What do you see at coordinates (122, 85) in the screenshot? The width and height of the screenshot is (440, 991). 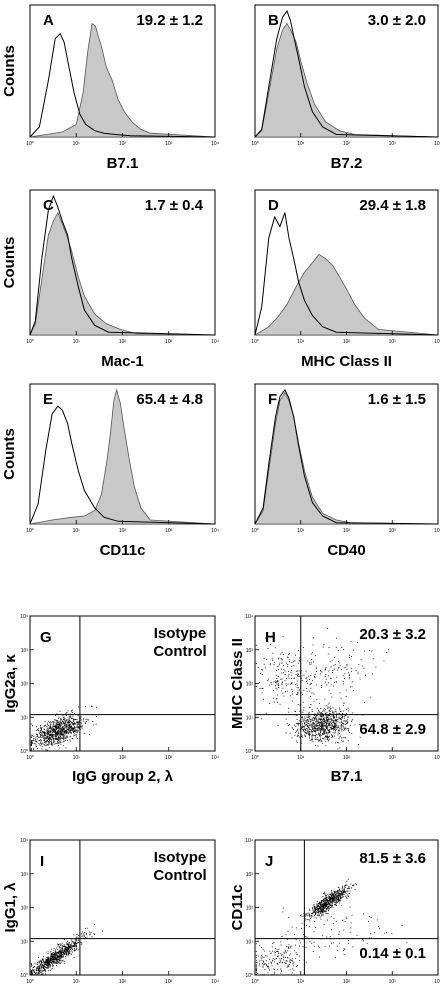 I see `isotype-histogram` at bounding box center [122, 85].